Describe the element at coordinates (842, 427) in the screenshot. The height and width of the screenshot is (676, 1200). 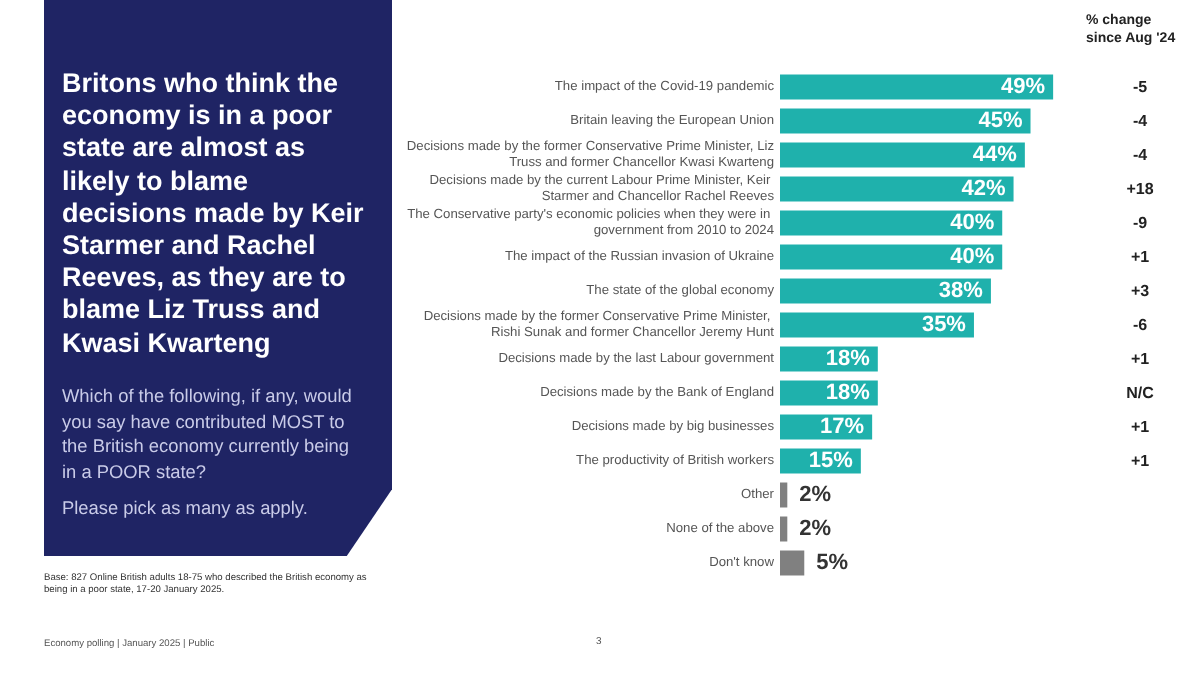
I see `data-label: 17%` at that location.